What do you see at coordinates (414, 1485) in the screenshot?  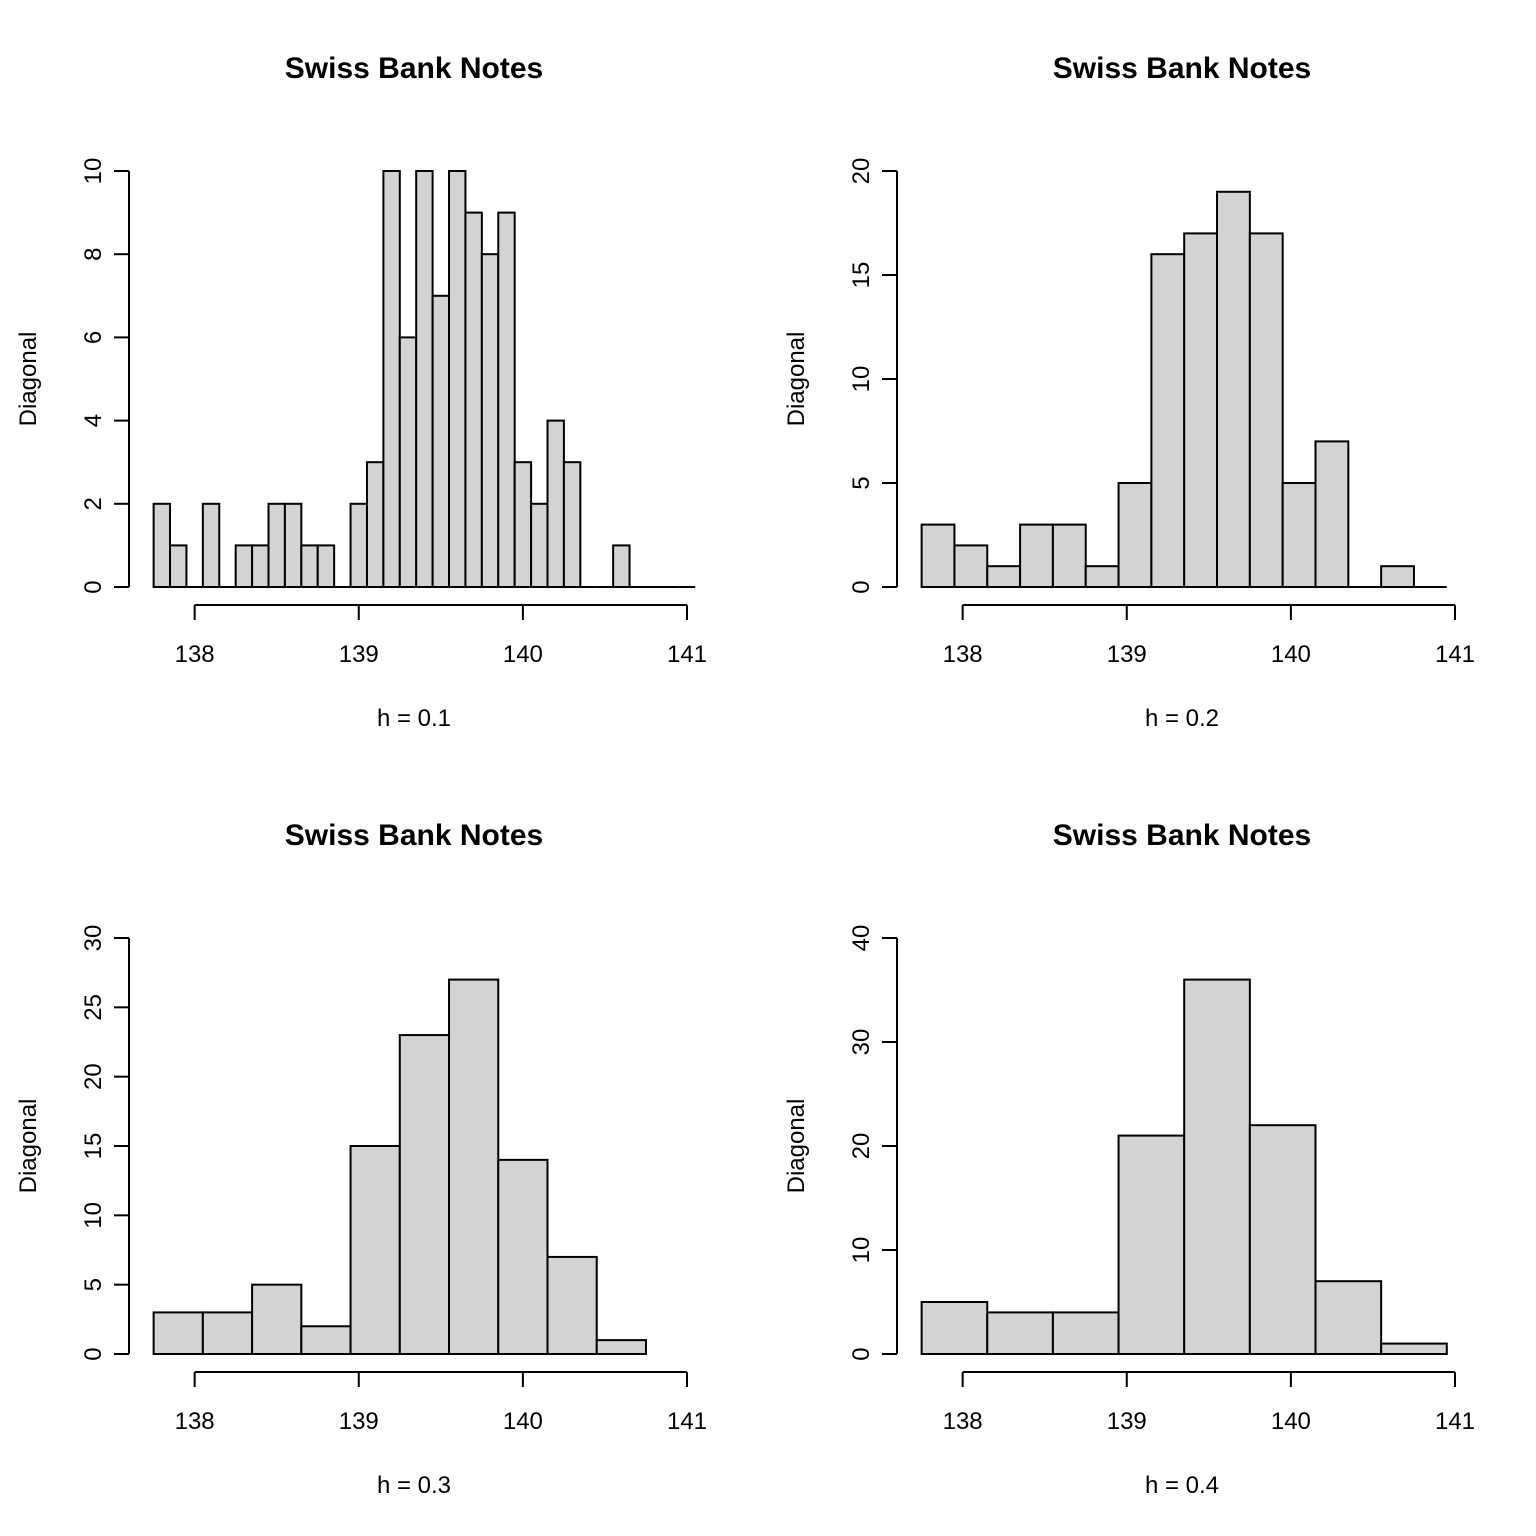 I see `x-axis-label: h = 0.3` at bounding box center [414, 1485].